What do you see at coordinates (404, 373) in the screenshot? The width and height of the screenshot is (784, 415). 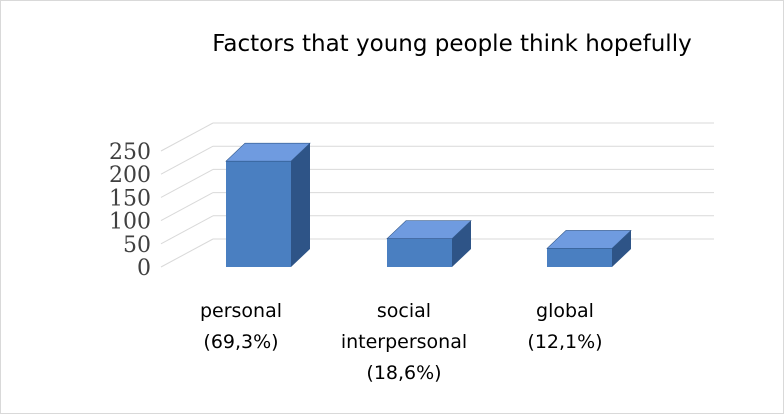 I see `category-label-line: (18,6%)` at bounding box center [404, 373].